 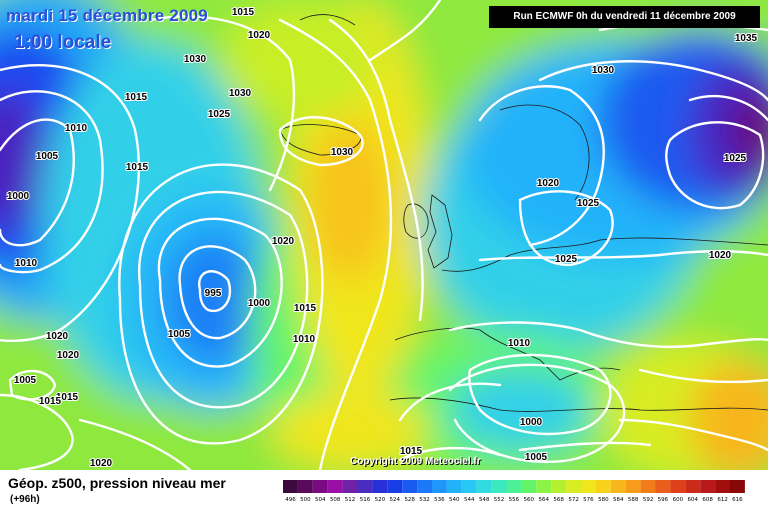 I want to click on legend-value-label: 592, so click(x=648, y=500).